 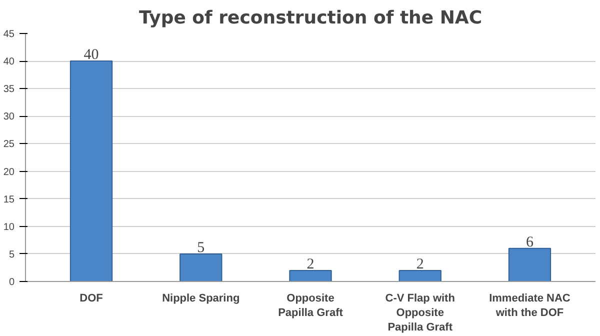 I want to click on y-tick-label: 30, so click(x=9, y=117).